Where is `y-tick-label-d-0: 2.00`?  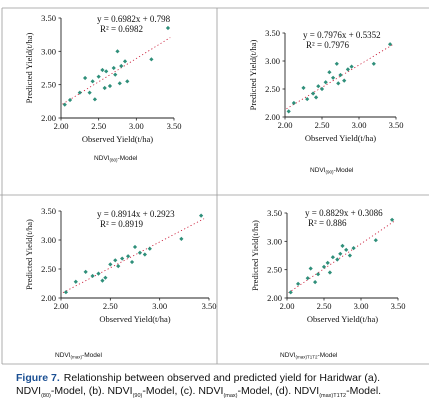 y-tick-label-d-0: 2.00 is located at coordinates (274, 298).